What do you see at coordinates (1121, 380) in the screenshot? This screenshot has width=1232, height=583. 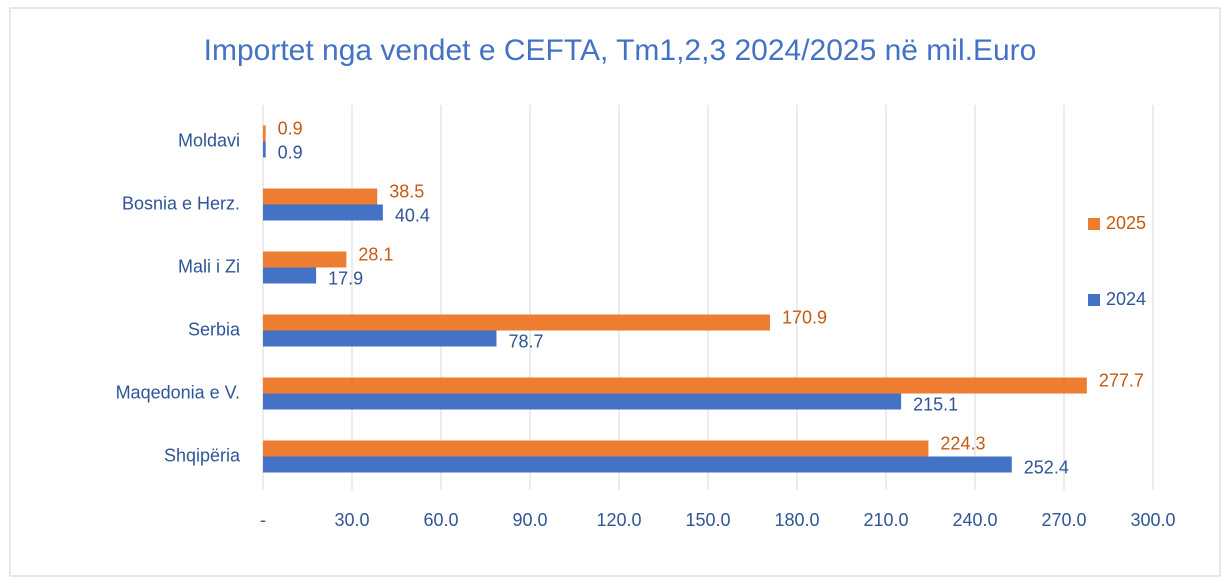 I see `data-label: 277.7` at bounding box center [1121, 380].